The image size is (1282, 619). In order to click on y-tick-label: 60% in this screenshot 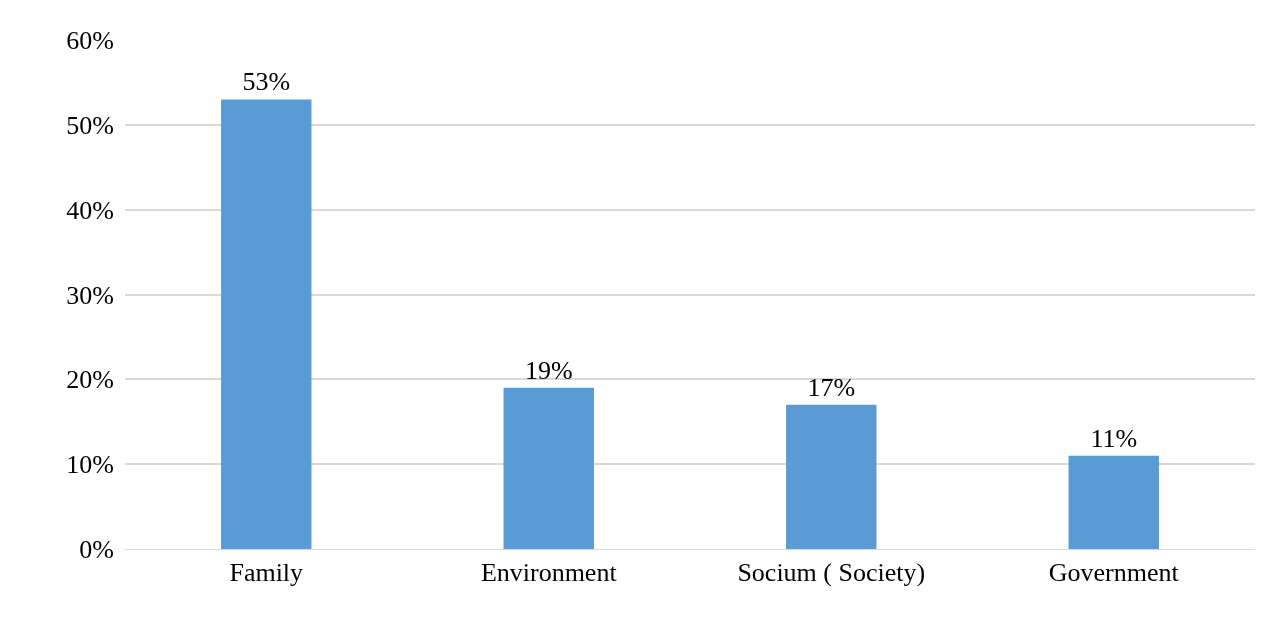, I will do `click(90, 41)`.